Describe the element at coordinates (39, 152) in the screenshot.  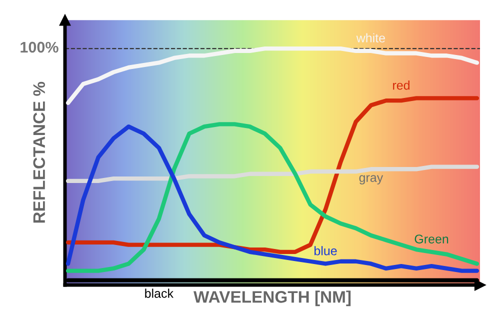
I see `y-axis-title: REFLECTANCE %` at that location.